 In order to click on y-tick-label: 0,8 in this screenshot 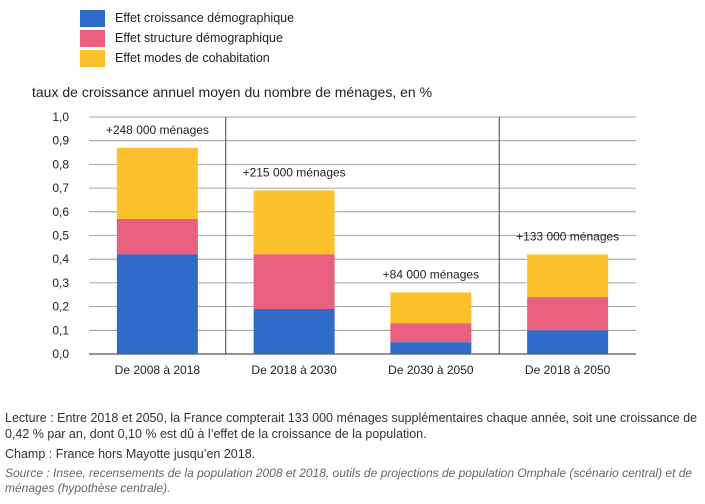, I will do `click(60, 164)`.